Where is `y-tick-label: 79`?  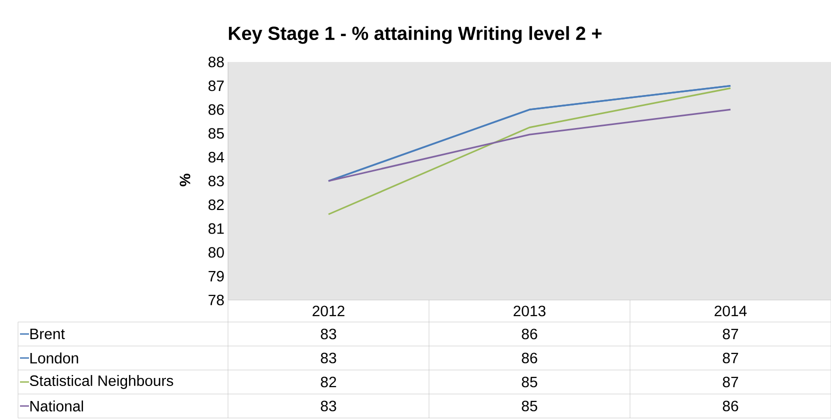 y-tick-label: 79 is located at coordinates (216, 276).